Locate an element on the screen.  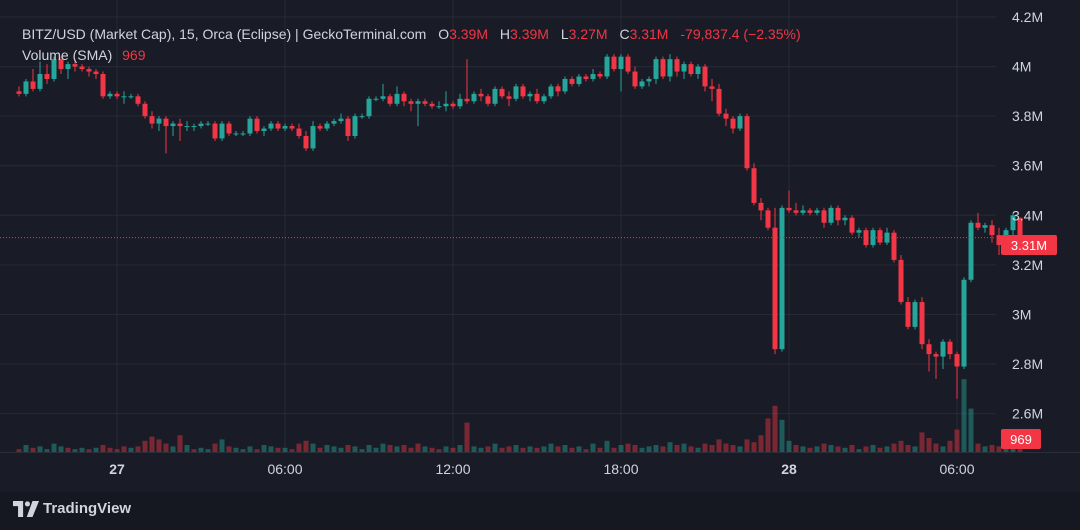
time-axis: 27 06:00 12:00 18:00 28 06:00 is located at coordinates (542, 469).